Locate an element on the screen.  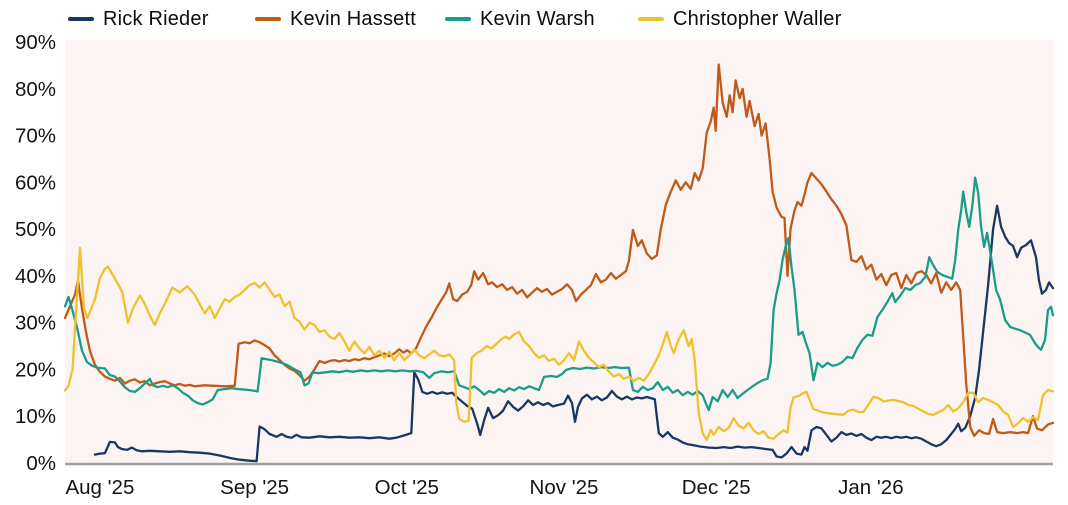
legend-swatch-rick-rieder is located at coordinates (81, 19).